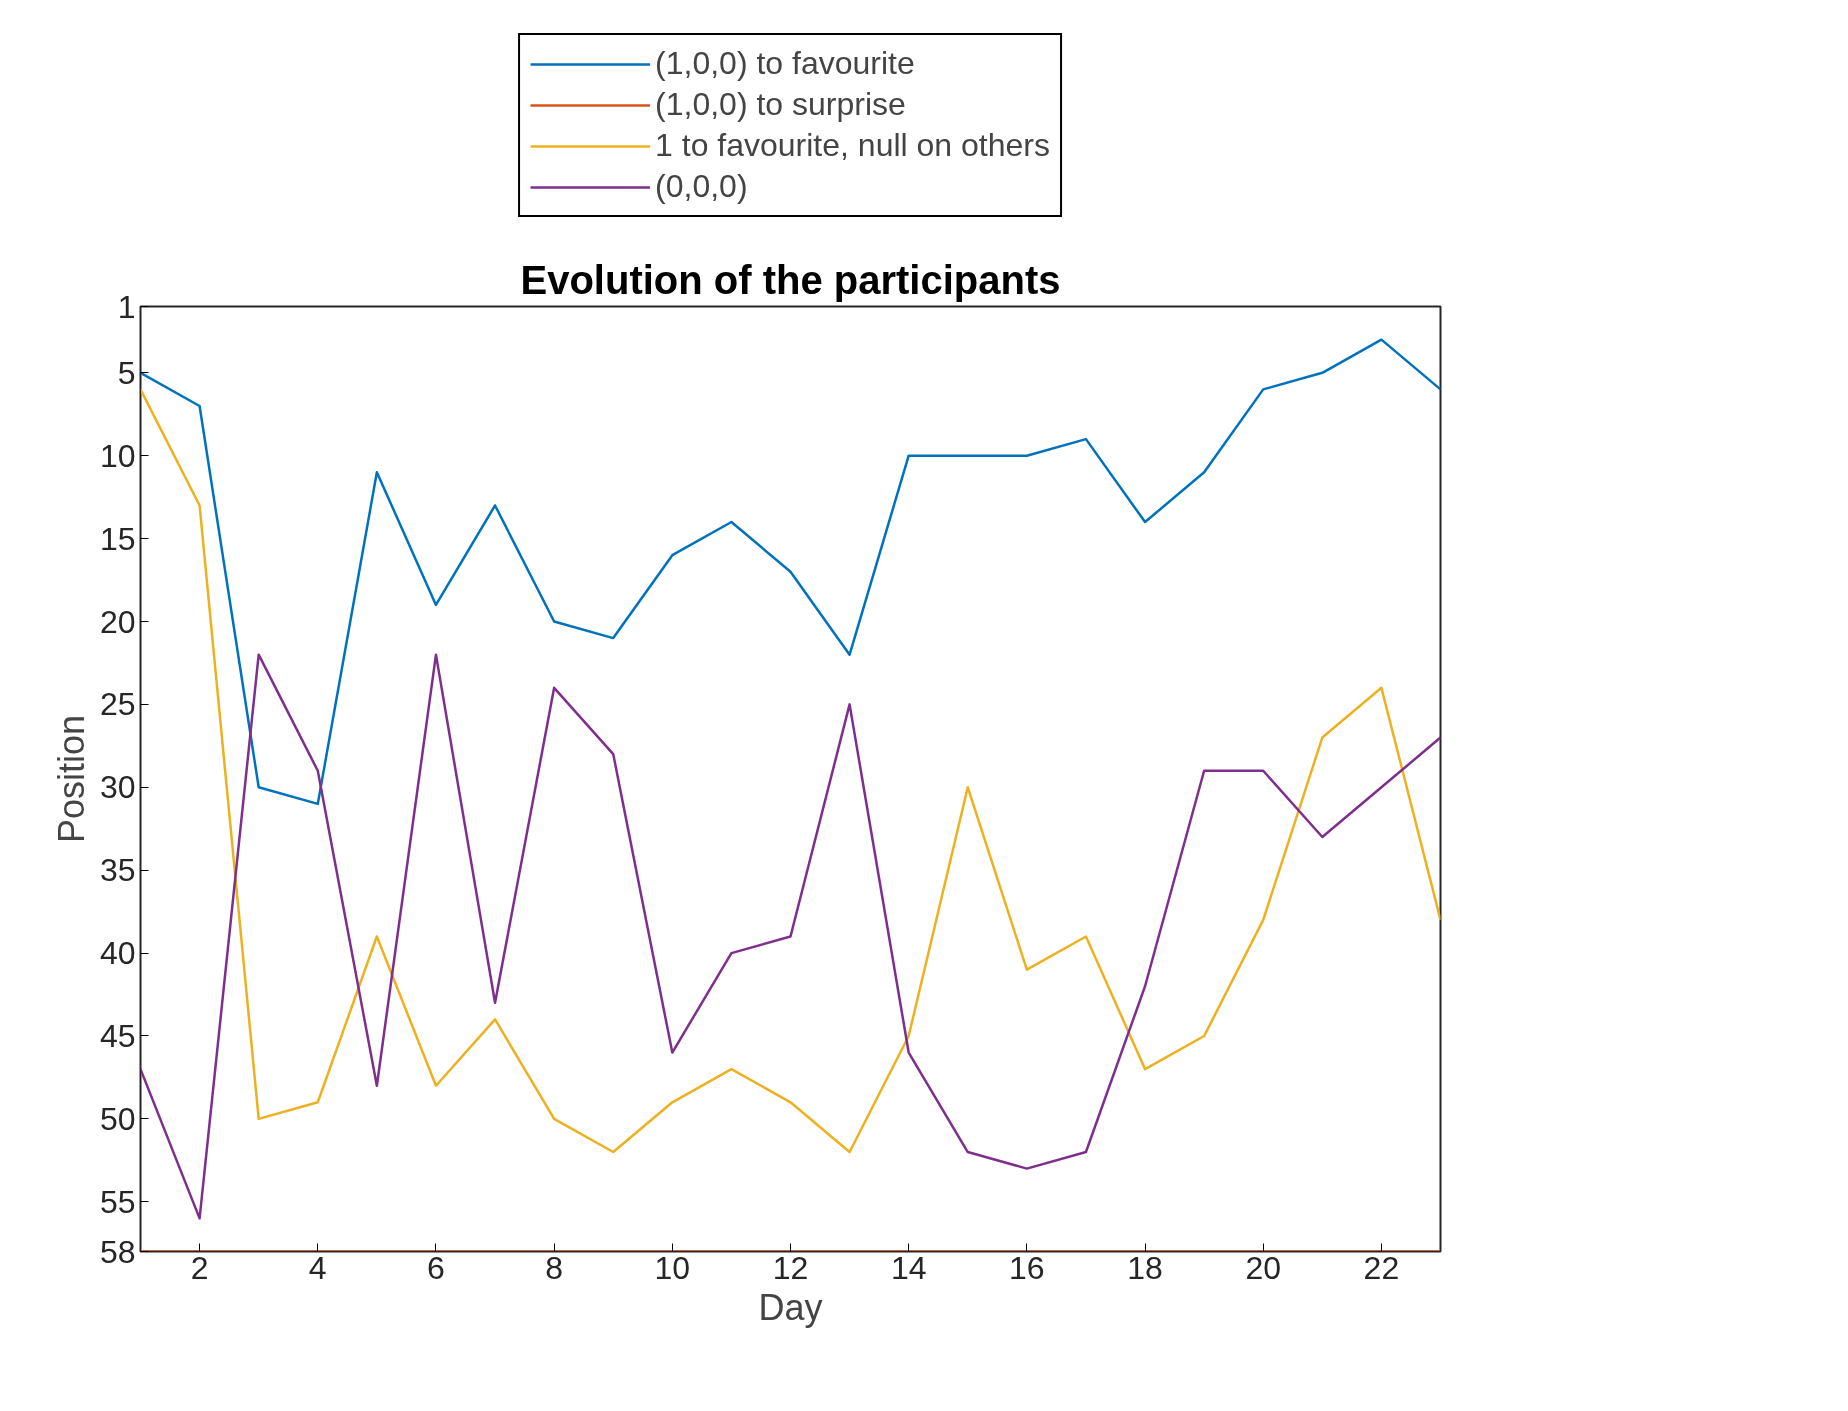 This screenshot has height=1411, width=1848. I want to click on x-tick-label: 6, so click(436, 1267).